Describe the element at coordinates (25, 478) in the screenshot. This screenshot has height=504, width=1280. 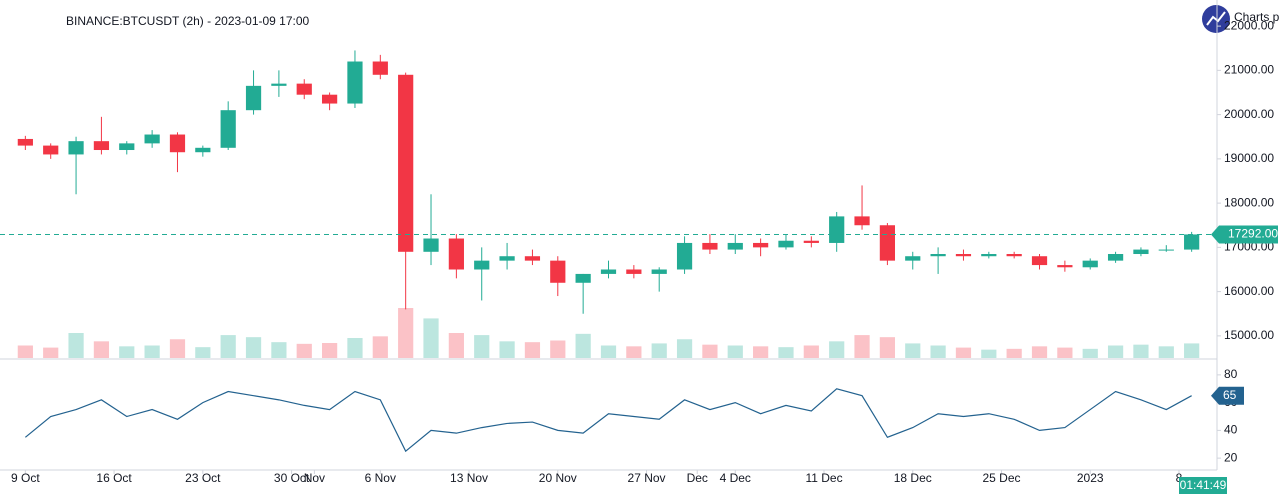
I see `x-tick-label: 9 Oct` at that location.